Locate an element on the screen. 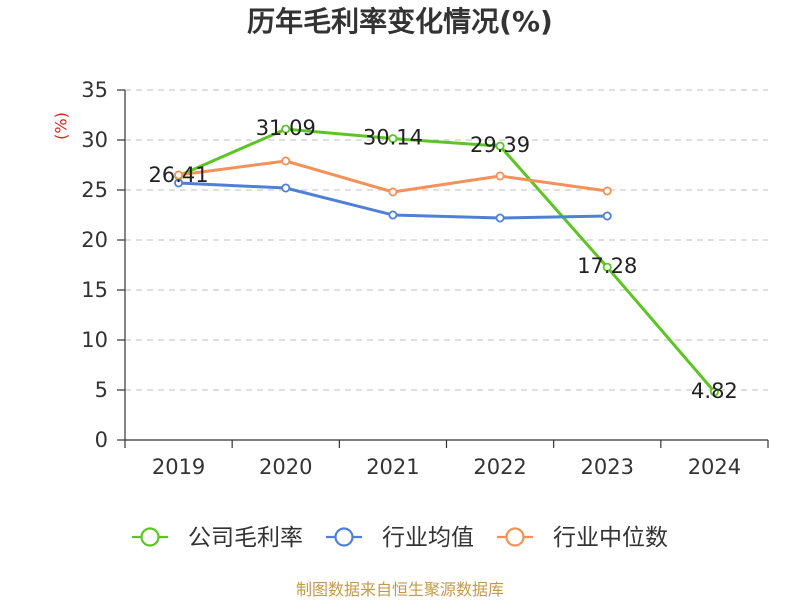 The image size is (800, 601). data-label: 26.41 is located at coordinates (179, 175).